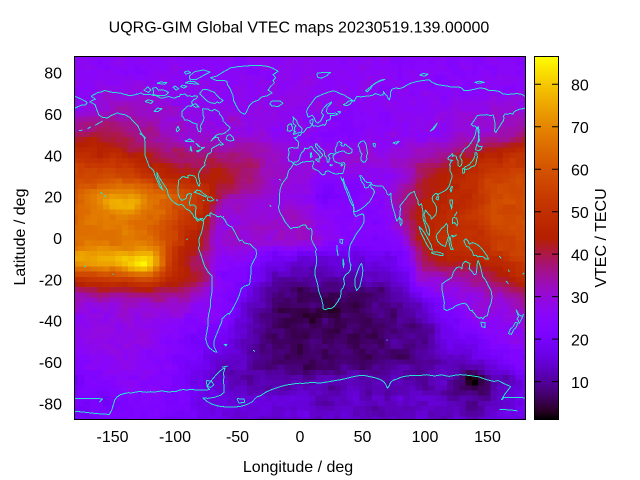  What do you see at coordinates (50, 405) in the screenshot?
I see `svg-text: -80` at bounding box center [50, 405].